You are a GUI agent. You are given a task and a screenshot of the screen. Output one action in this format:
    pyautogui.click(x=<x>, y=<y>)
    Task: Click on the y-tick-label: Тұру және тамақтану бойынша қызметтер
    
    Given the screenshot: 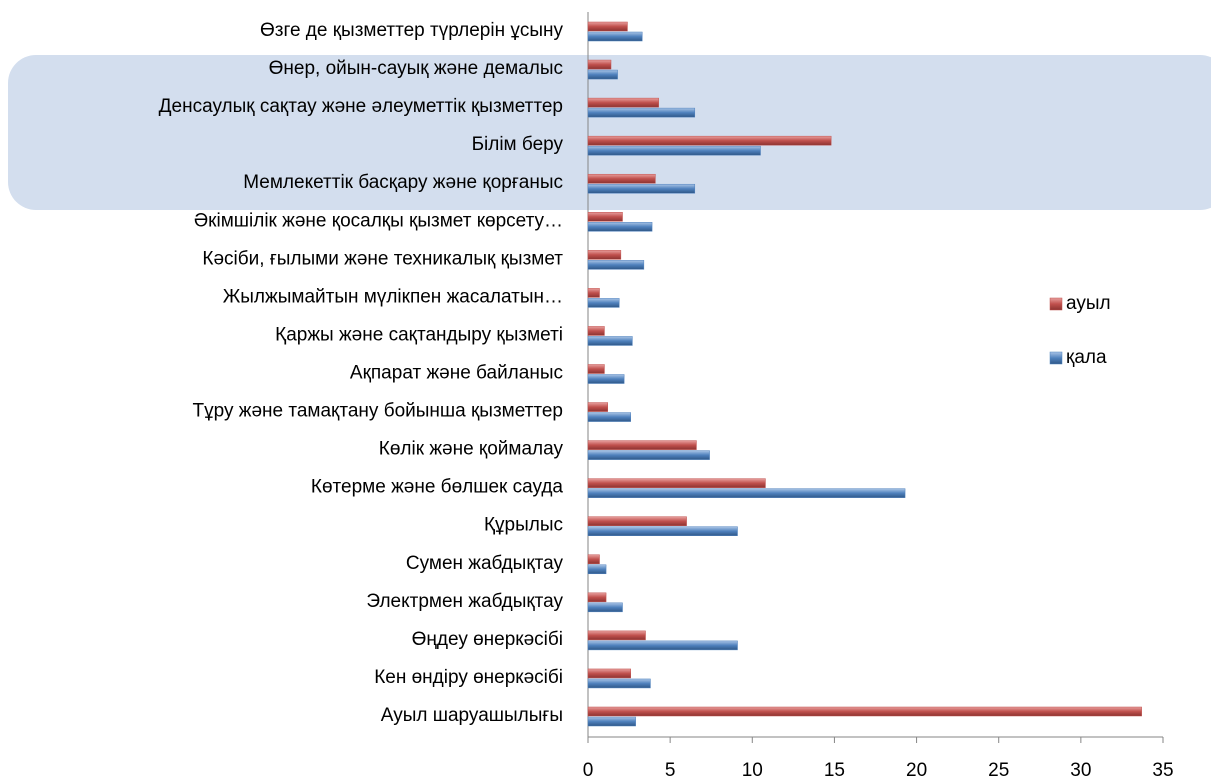 What is the action you would take?
    pyautogui.click(x=378, y=411)
    